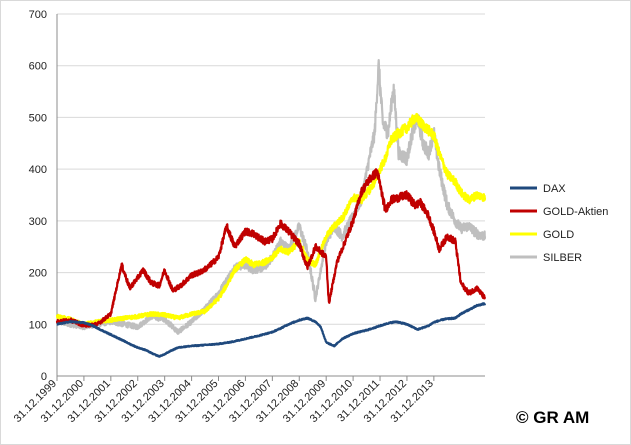 Image resolution: width=631 pixels, height=445 pixels. What do you see at coordinates (558, 235) in the screenshot?
I see `legend-label-gold: GOLD` at bounding box center [558, 235].